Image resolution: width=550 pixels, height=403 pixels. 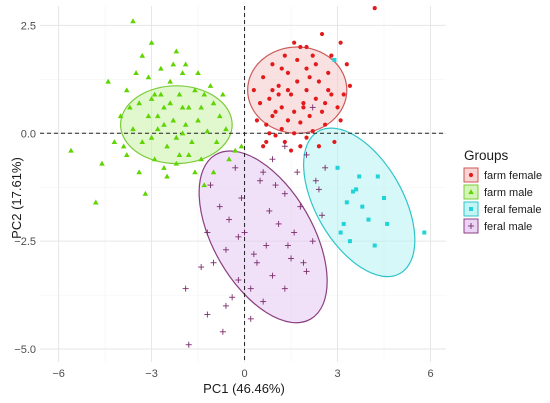 What do you see at coordinates (512, 210) in the screenshot?
I see `legend-label-feral-female: feral female` at bounding box center [512, 210].